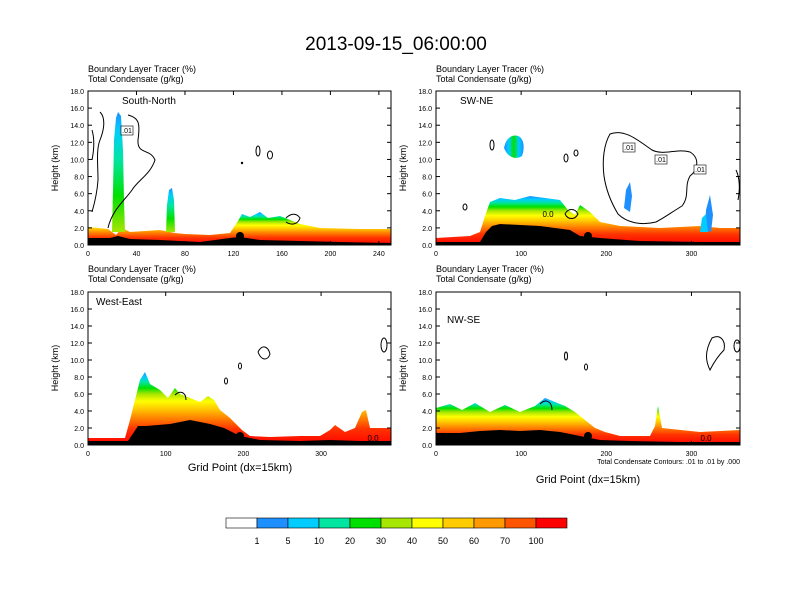 Image resolution: width=792 pixels, height=612 pixels. I want to click on y-tick-label: 14.0, so click(425, 126).